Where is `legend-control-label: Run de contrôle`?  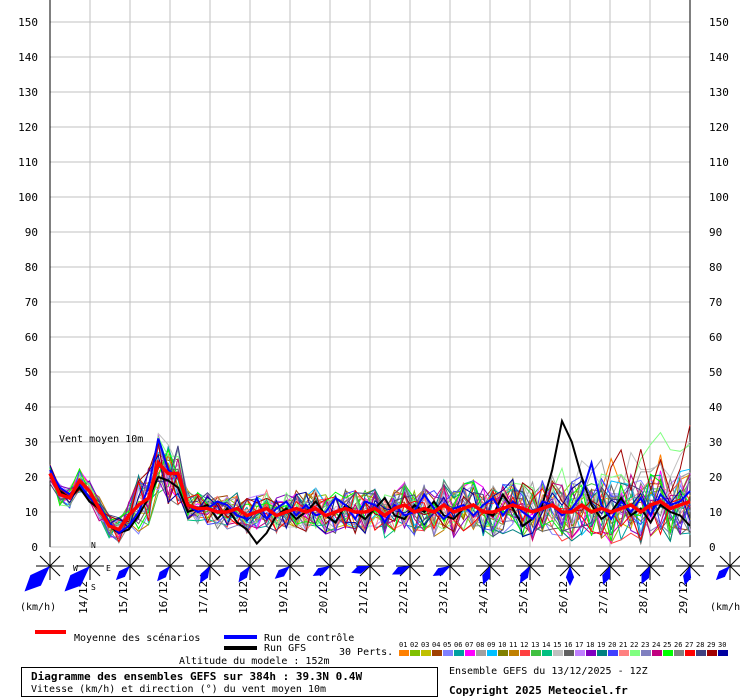
legend-control-label: Run de contrôle is located at coordinates (309, 638).